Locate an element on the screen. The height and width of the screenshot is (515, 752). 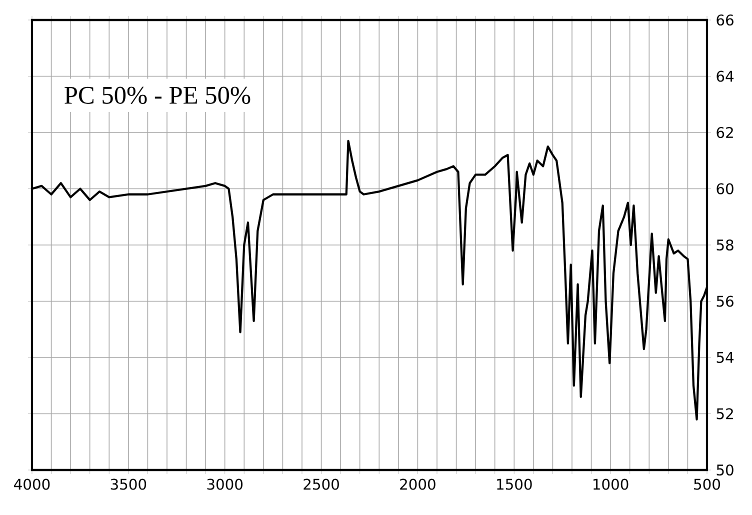
x-tick-label: 4000 is located at coordinates (32, 484).